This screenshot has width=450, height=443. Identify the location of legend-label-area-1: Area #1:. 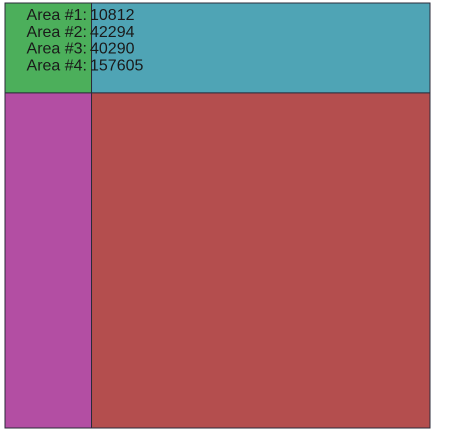
(57, 15).